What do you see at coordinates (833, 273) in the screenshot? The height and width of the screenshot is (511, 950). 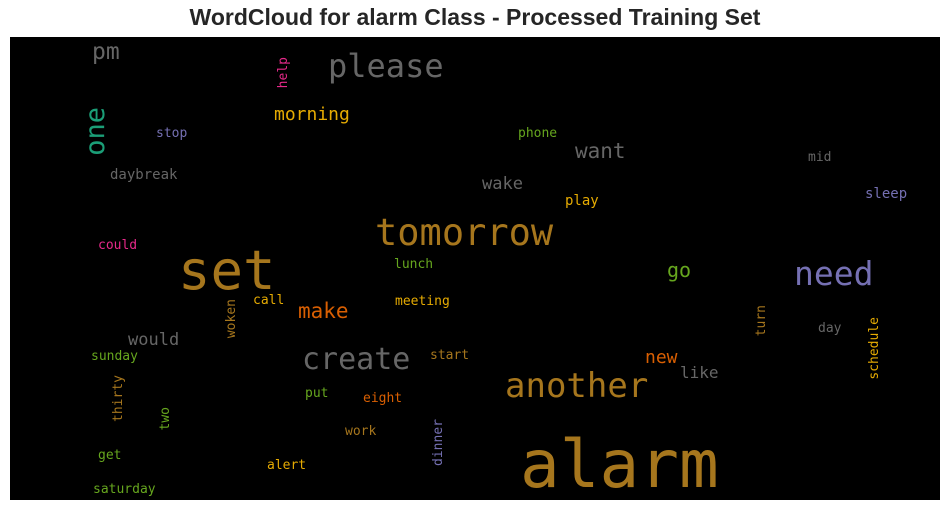 I see `word-need: need` at bounding box center [833, 273].